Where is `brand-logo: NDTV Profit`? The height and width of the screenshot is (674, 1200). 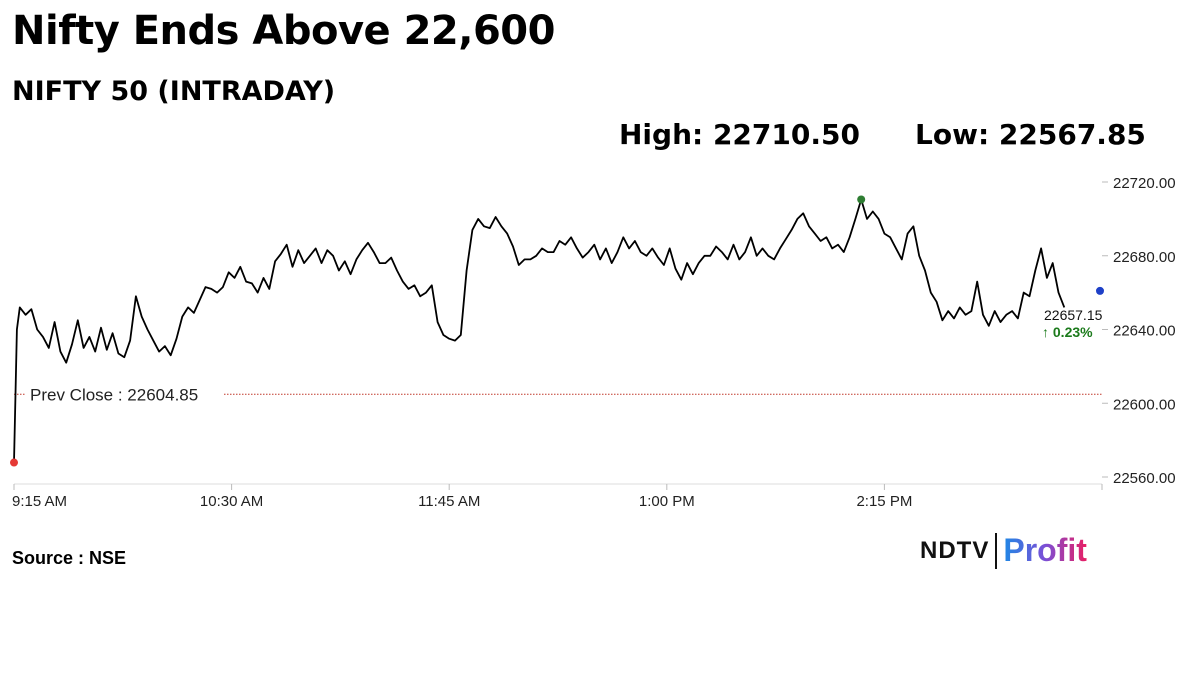 brand-logo: NDTV Profit is located at coordinates (1003, 550).